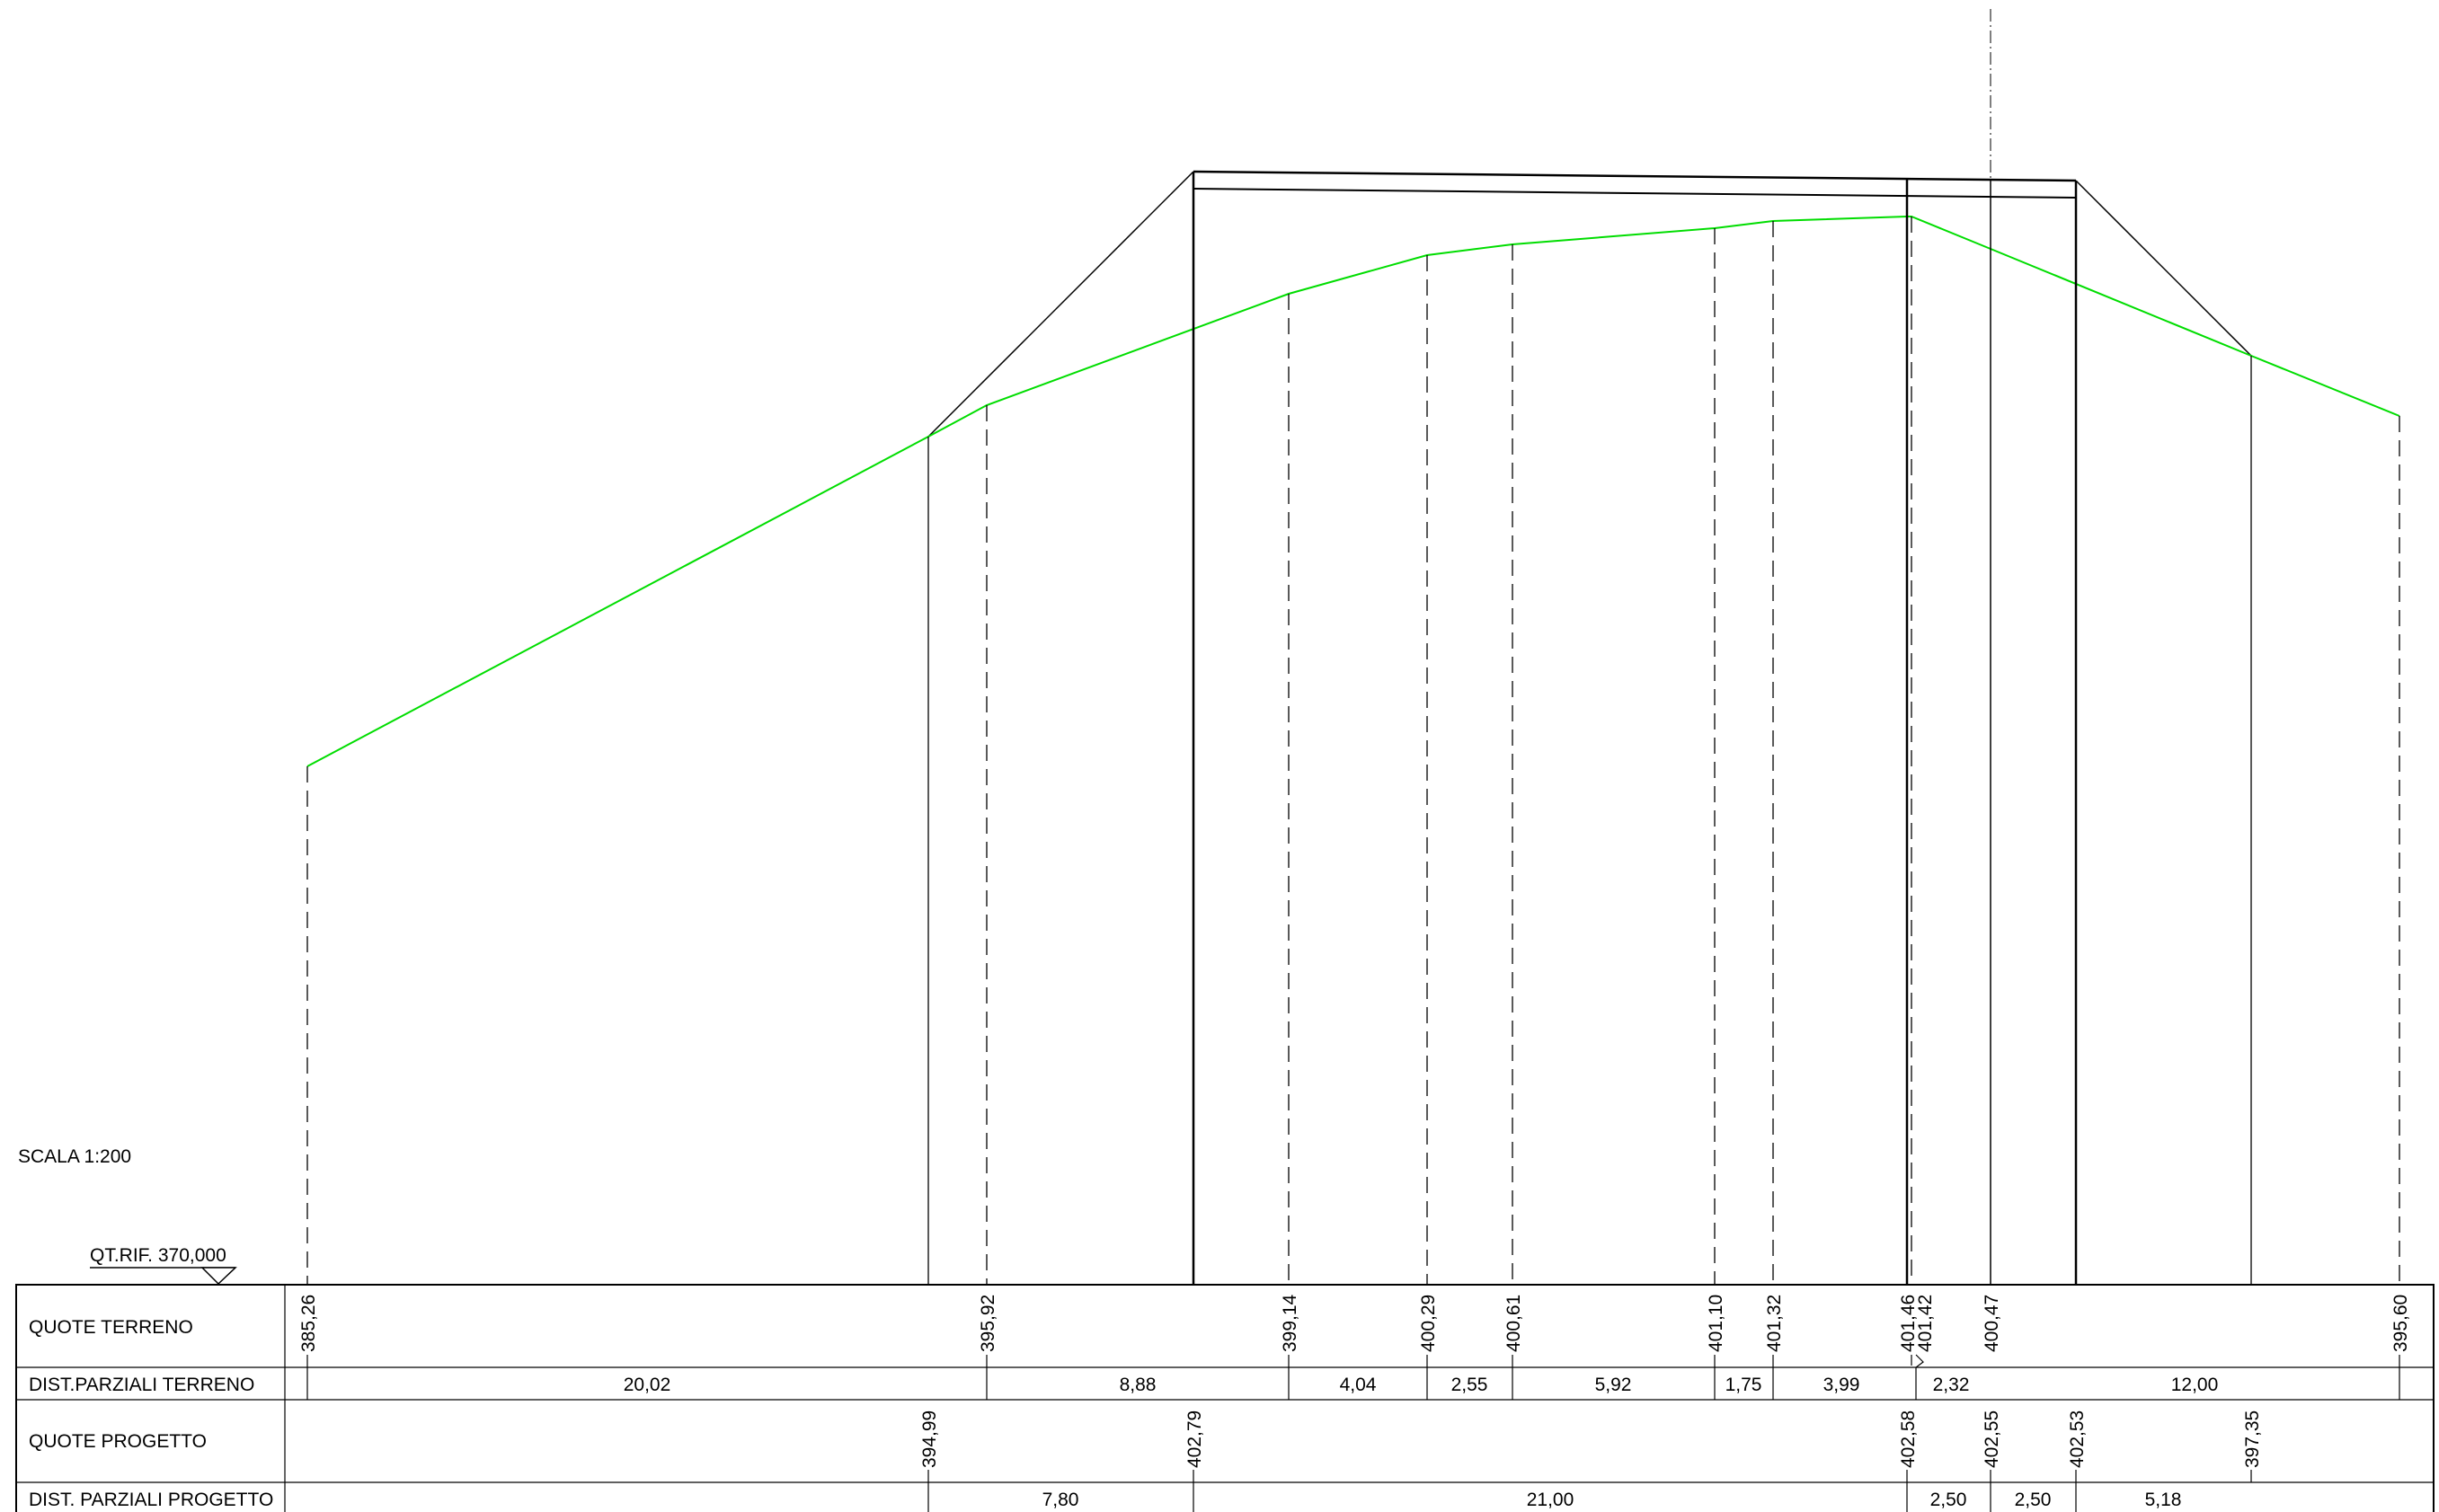 The image size is (2439, 1512). Describe the element at coordinates (647, 1385) in the screenshot. I see `dist-terreno-value: 20,02` at that location.